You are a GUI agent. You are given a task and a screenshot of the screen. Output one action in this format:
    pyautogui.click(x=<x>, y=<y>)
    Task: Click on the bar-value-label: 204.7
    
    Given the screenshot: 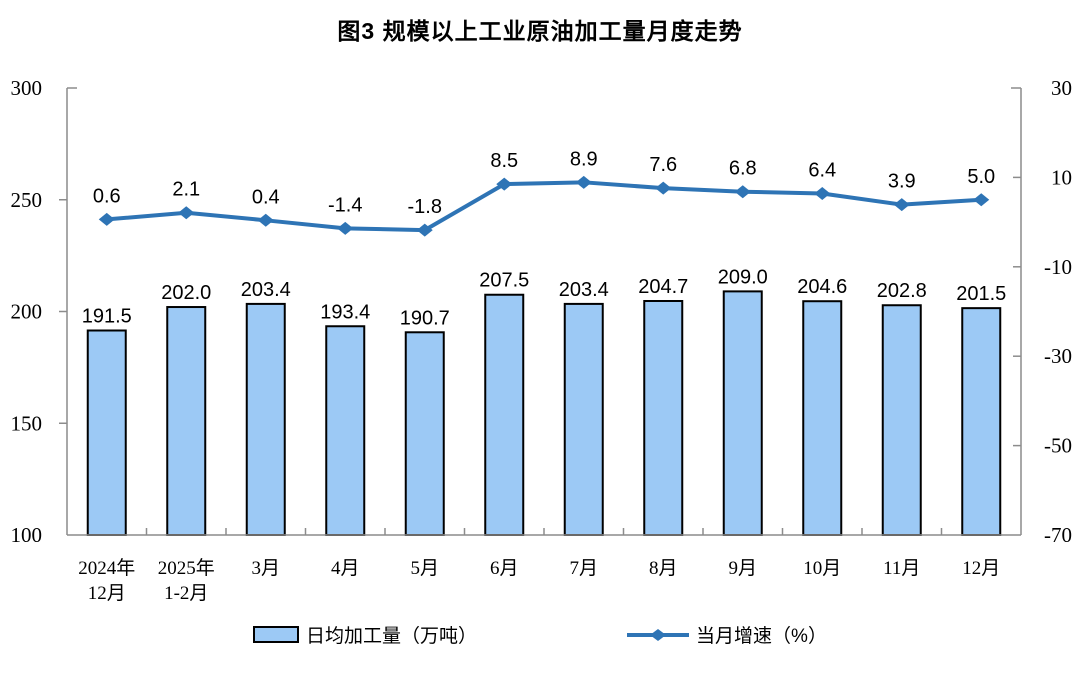 What is the action you would take?
    pyautogui.click(x=663, y=287)
    